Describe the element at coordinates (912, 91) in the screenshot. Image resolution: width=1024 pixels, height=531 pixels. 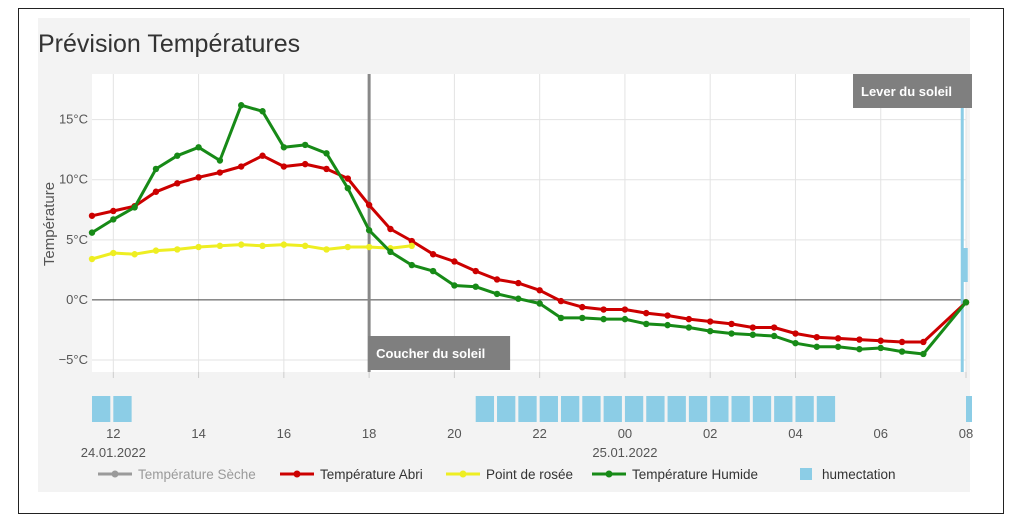
I see `sunrise-label-box` at that location.